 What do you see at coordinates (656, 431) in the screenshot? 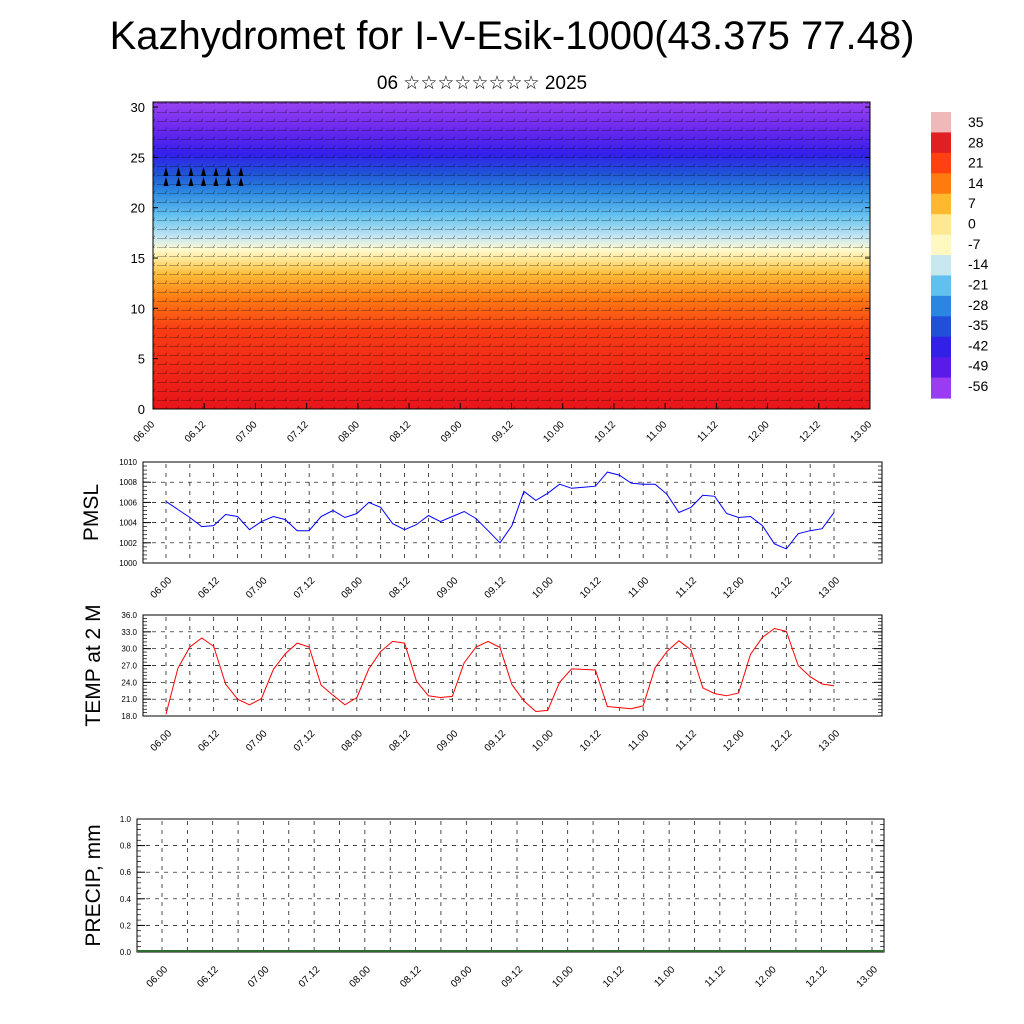
I see `heatmap-x-tick-label: 11.00` at bounding box center [656, 431].